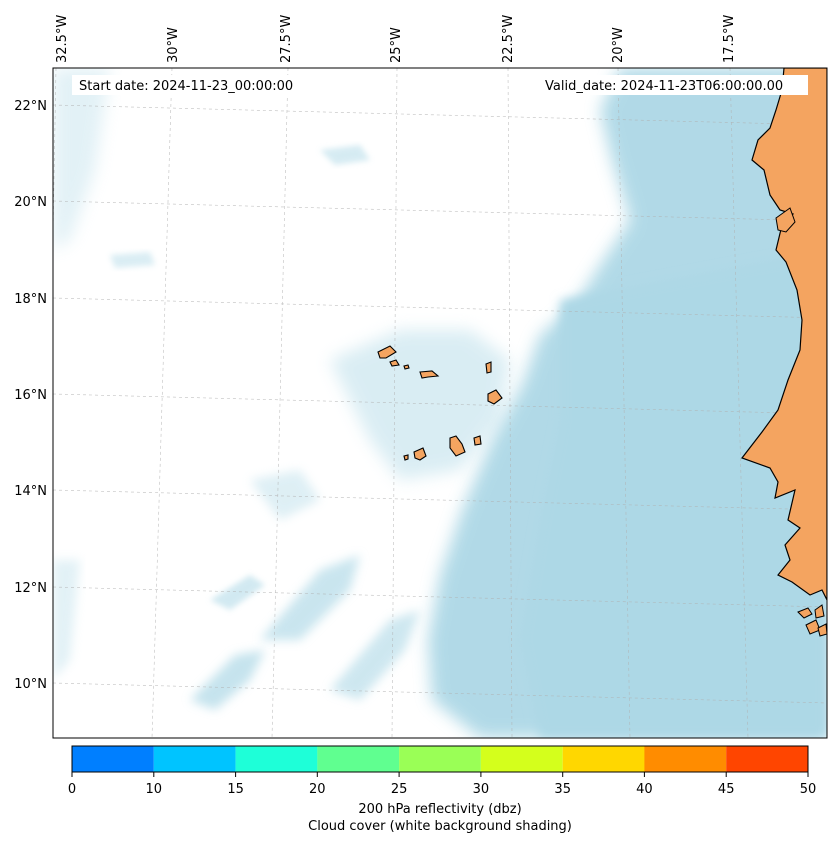  I want to click on cb-tick-40: 40, so click(644, 789).